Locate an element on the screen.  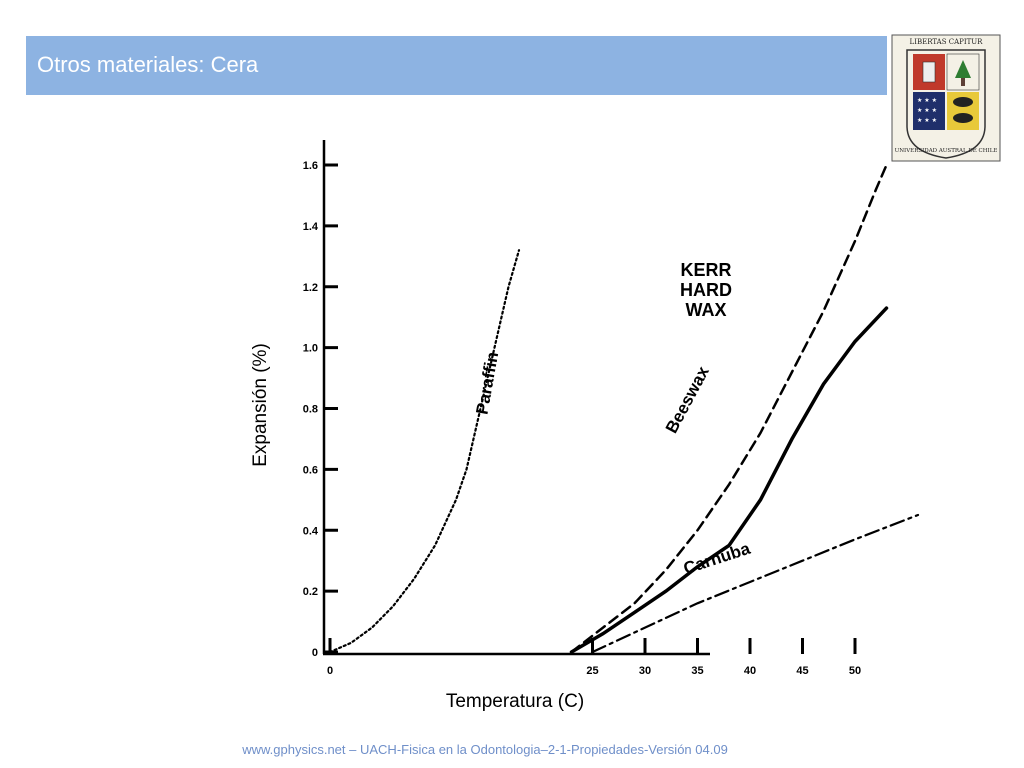
annotation-carnuba: Carnuba is located at coordinates (717, 559).